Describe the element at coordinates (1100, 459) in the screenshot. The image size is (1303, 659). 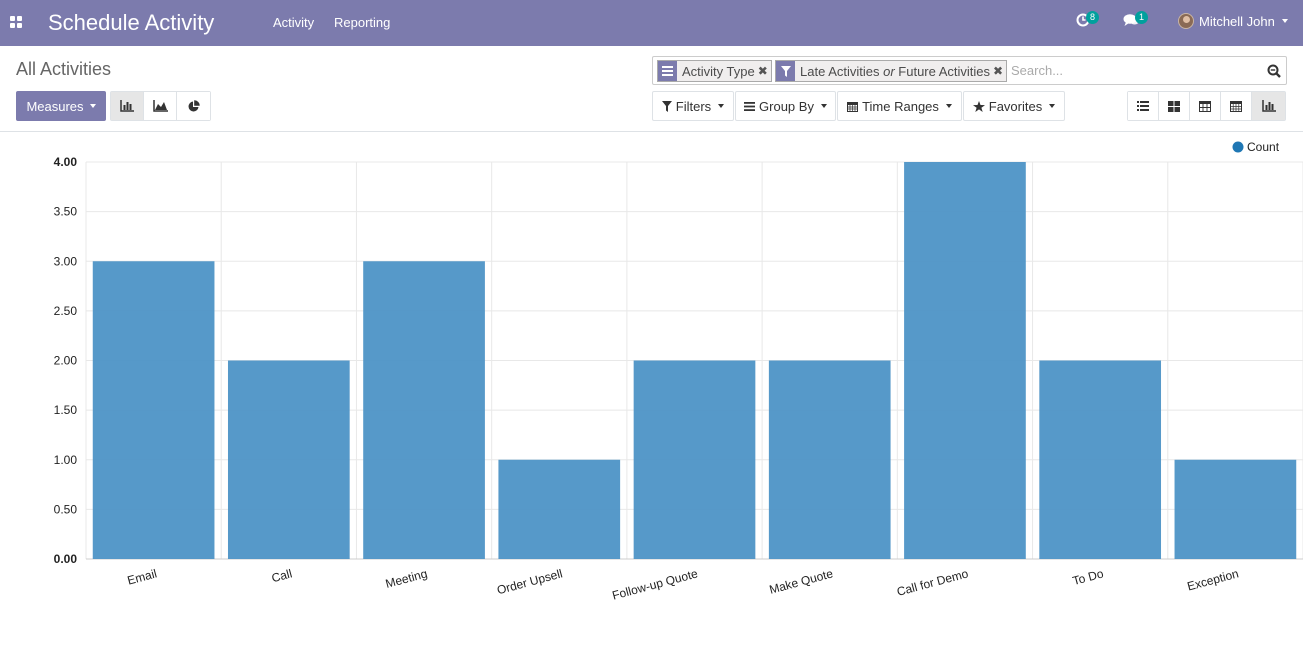
I see `bar-to-do` at that location.